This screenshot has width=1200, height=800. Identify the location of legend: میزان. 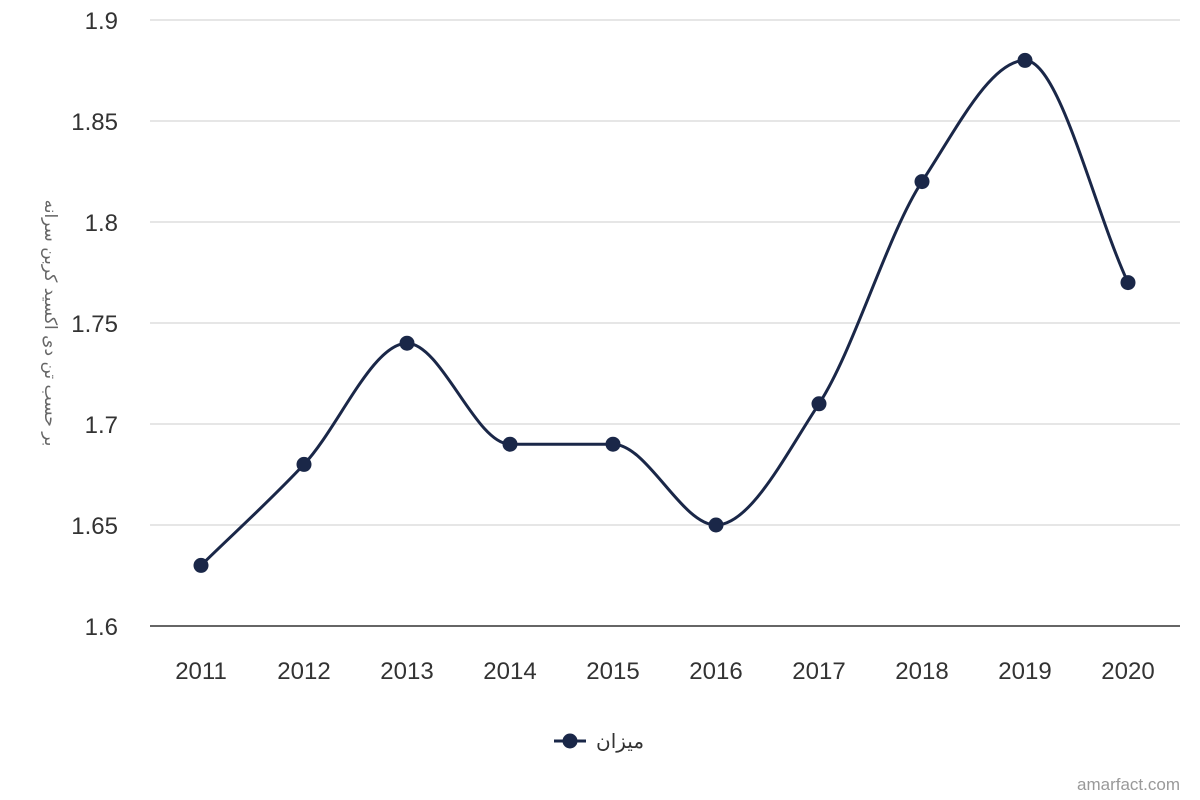
(599, 741).